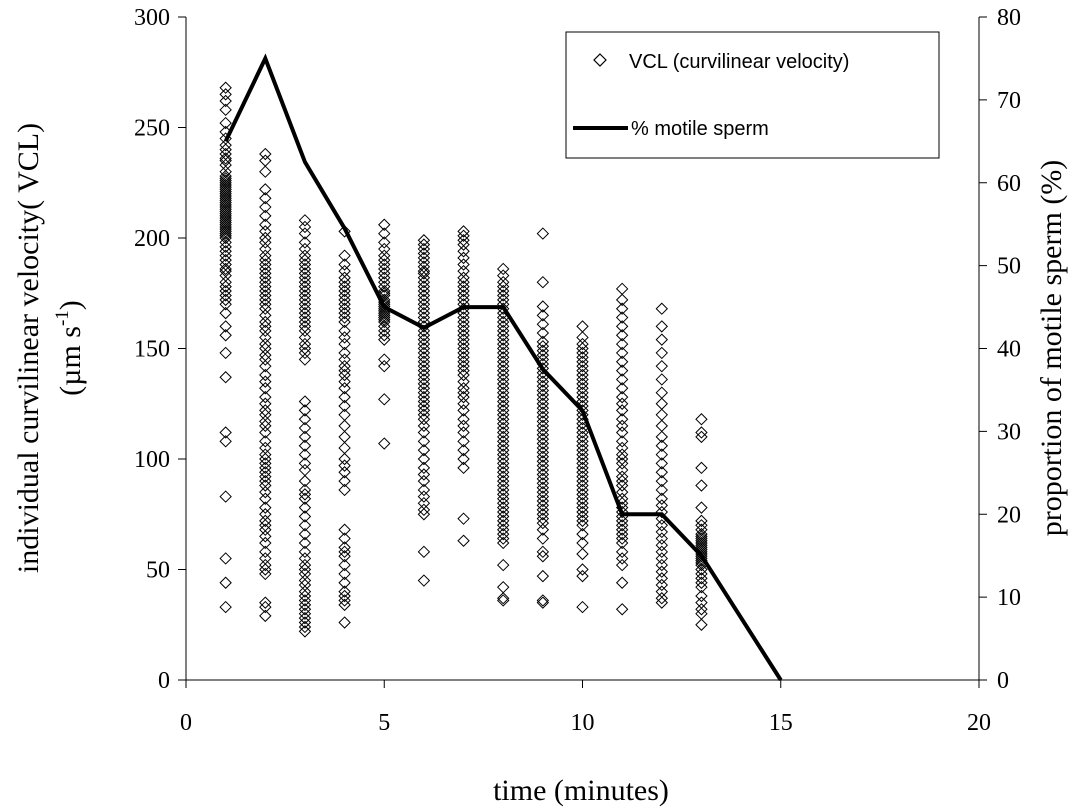 The height and width of the screenshot is (809, 1075). I want to click on y-axis-unit-suffix: ), so click(70, 305).